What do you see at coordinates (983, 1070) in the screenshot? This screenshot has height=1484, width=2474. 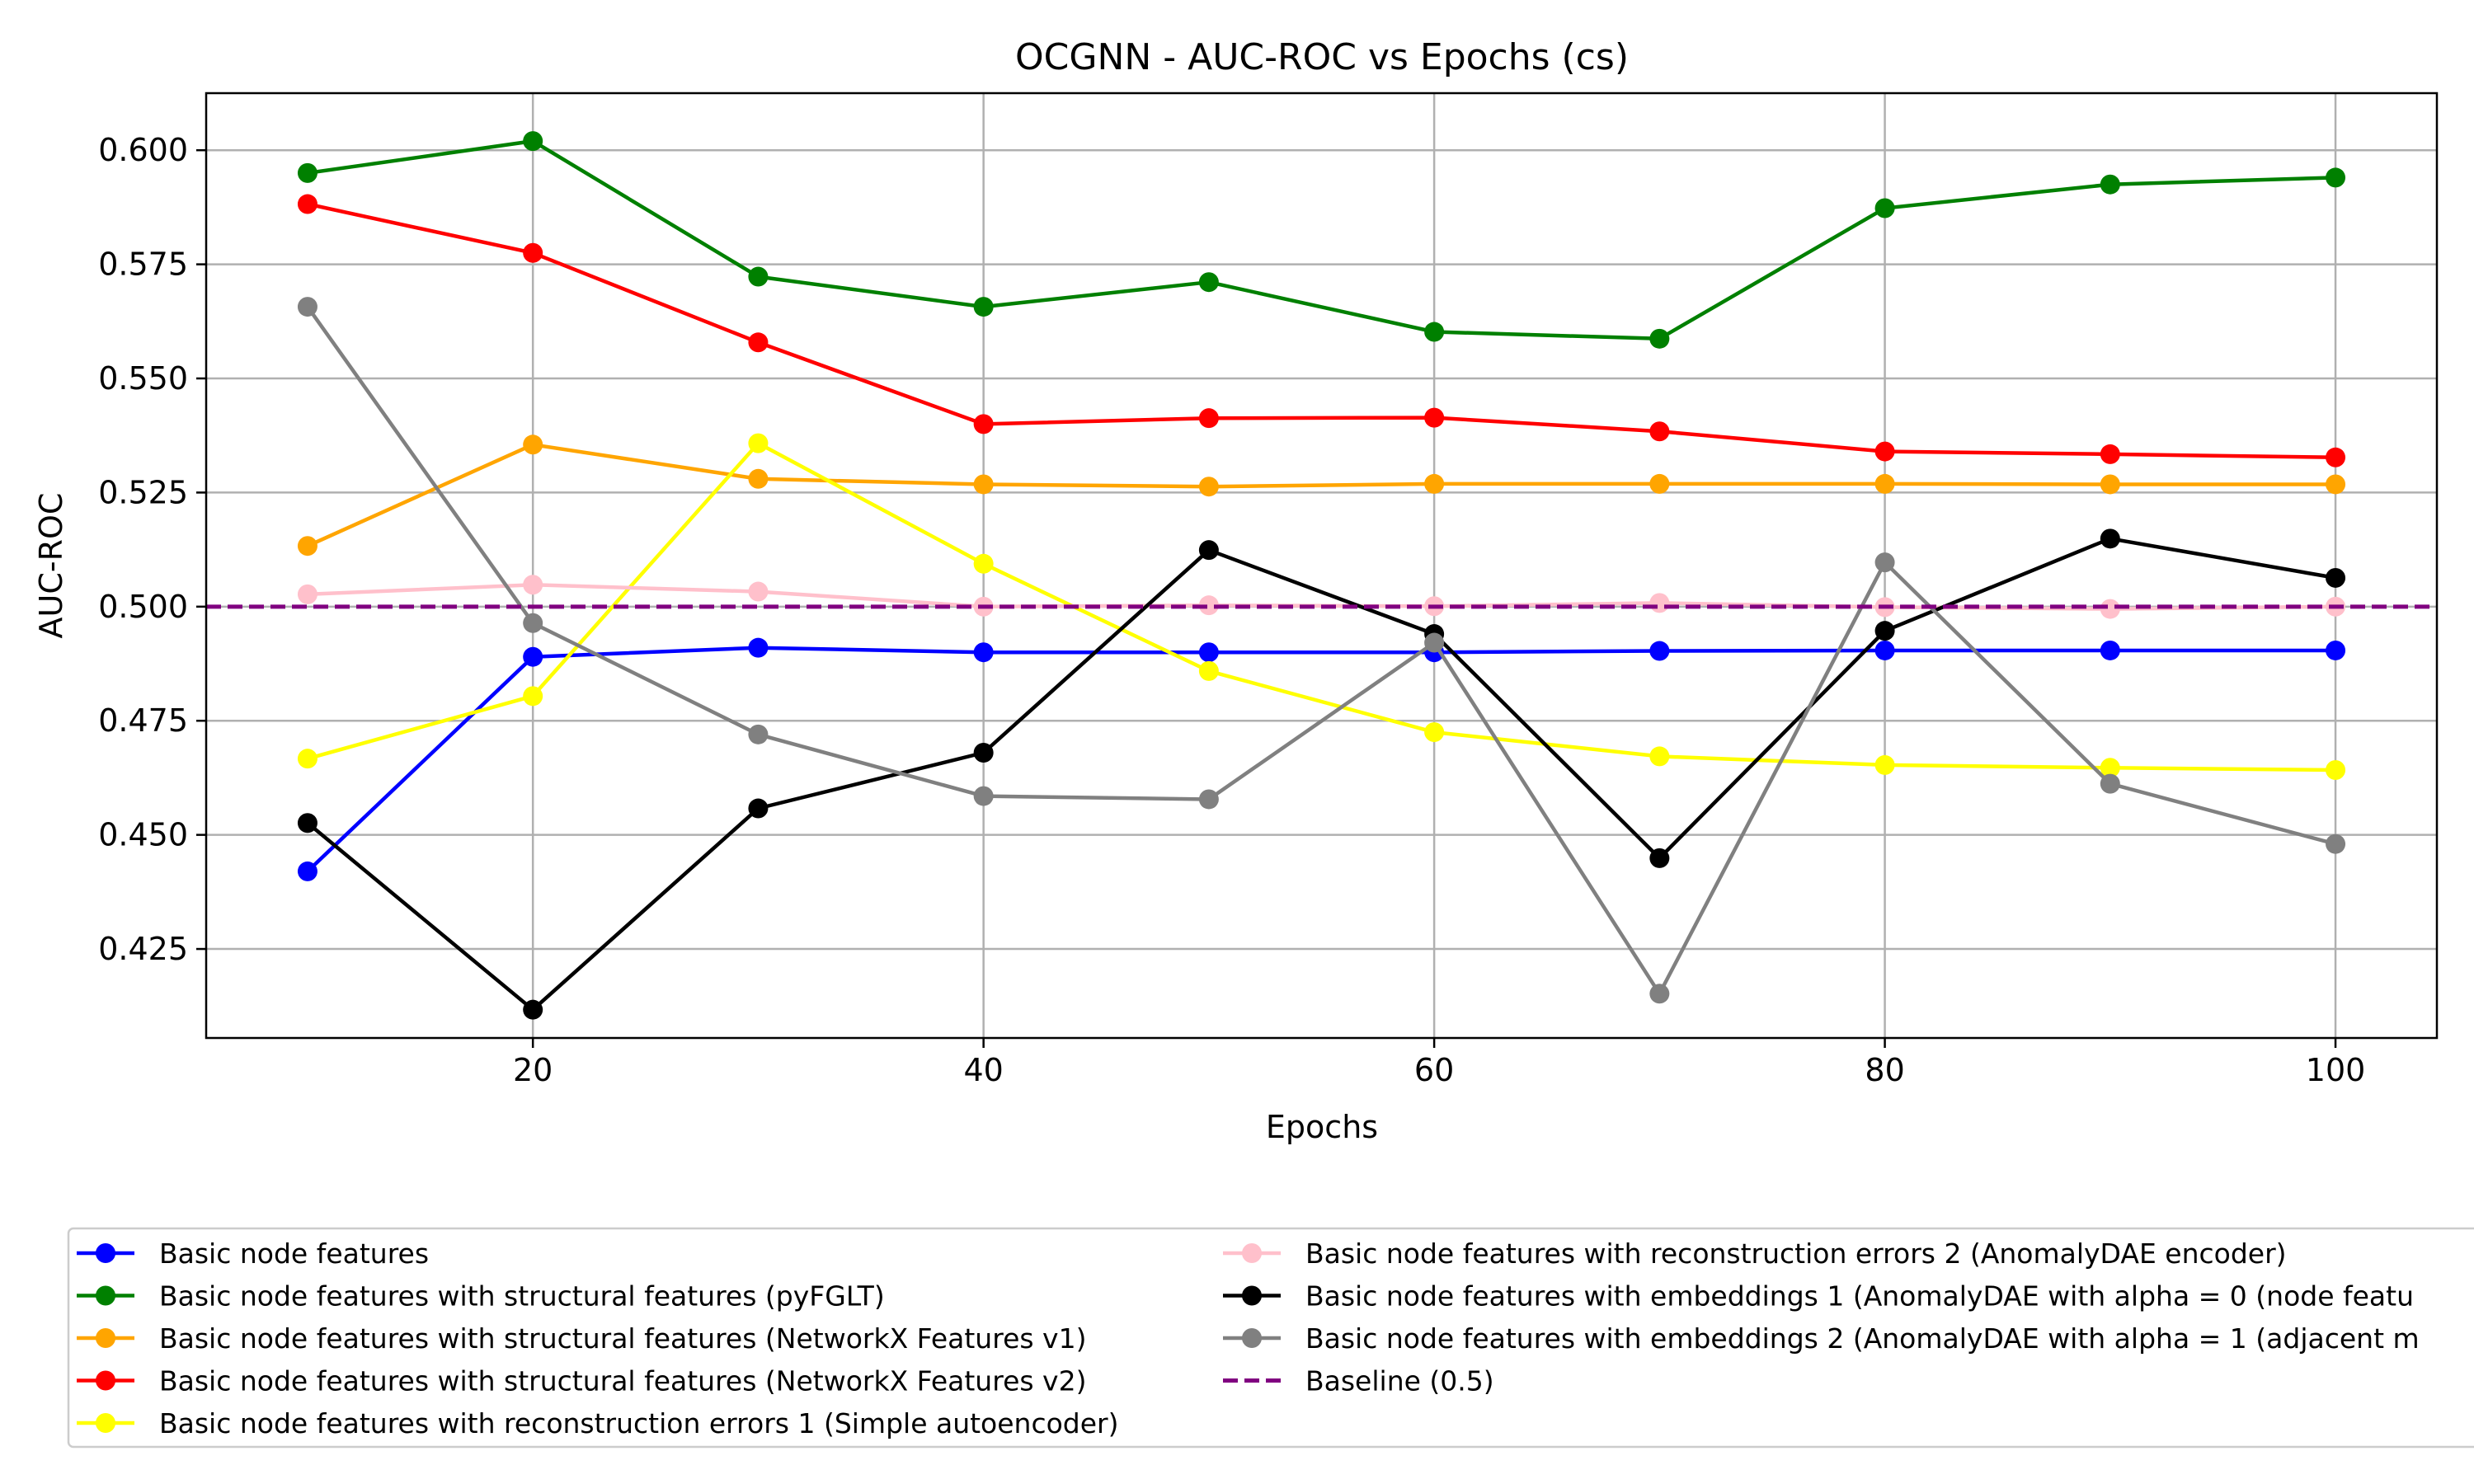 I see `x-tick-label: 40` at bounding box center [983, 1070].